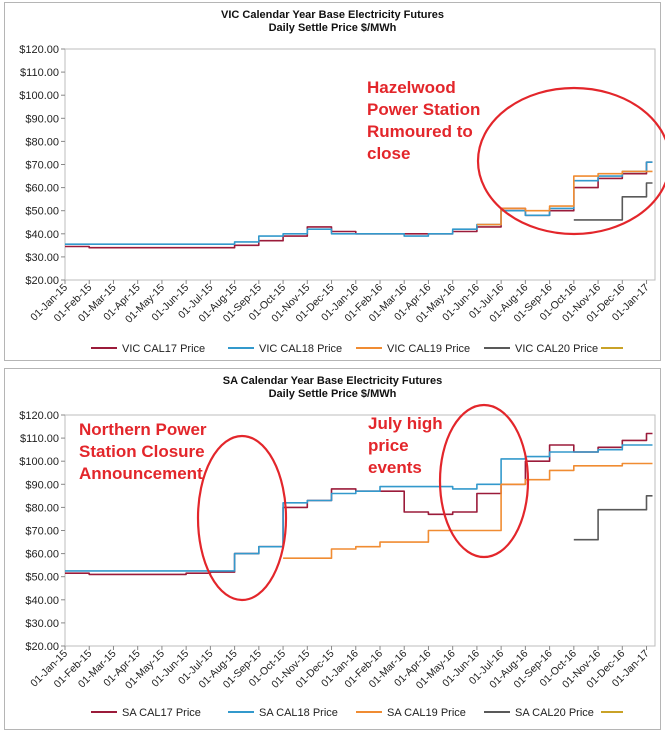 This screenshot has width=665, height=732. Describe the element at coordinates (42, 212) in the screenshot. I see `vic-y-tick-label: $50.00` at that location.